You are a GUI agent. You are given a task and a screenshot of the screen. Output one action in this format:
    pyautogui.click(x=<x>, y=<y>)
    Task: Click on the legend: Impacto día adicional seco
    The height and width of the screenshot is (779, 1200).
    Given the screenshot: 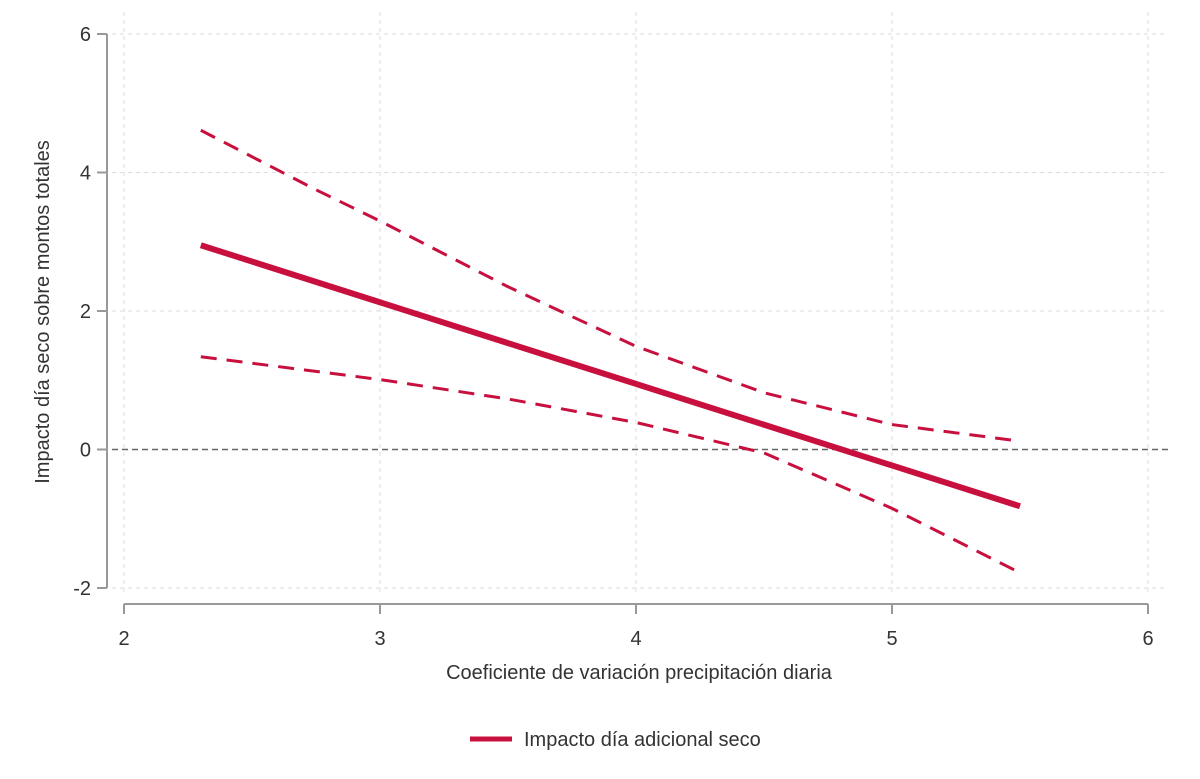 What is the action you would take?
    pyautogui.click(x=615, y=740)
    